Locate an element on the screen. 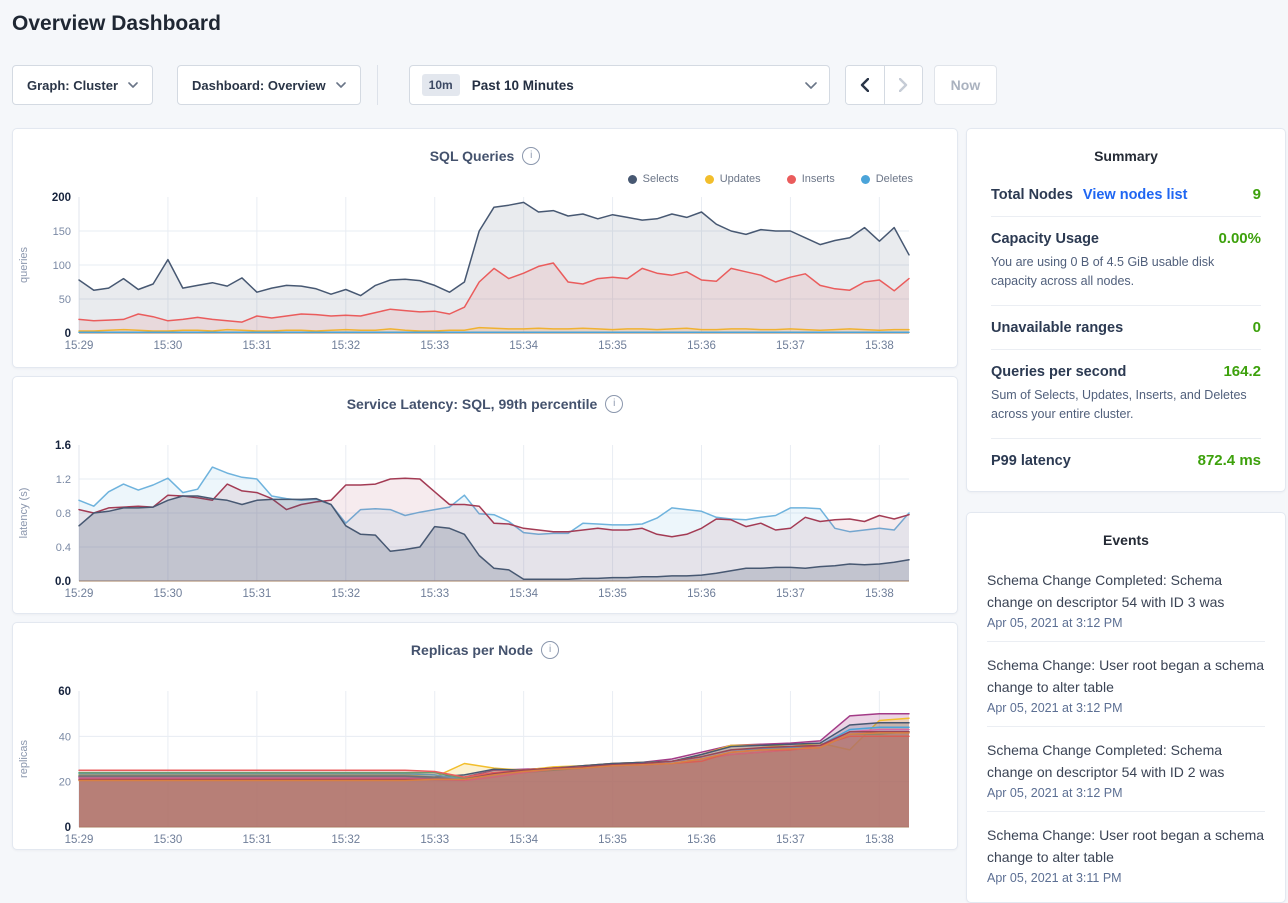 This screenshot has height=903, width=1288. chevron-left-icon is located at coordinates (865, 85).